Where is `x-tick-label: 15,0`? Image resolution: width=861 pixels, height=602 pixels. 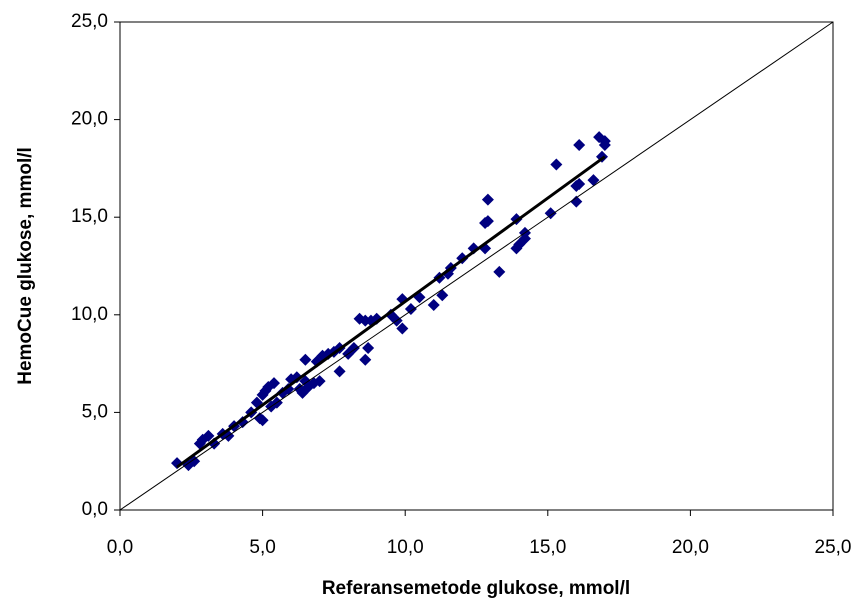
x-tick-label: 15,0 is located at coordinates (547, 547).